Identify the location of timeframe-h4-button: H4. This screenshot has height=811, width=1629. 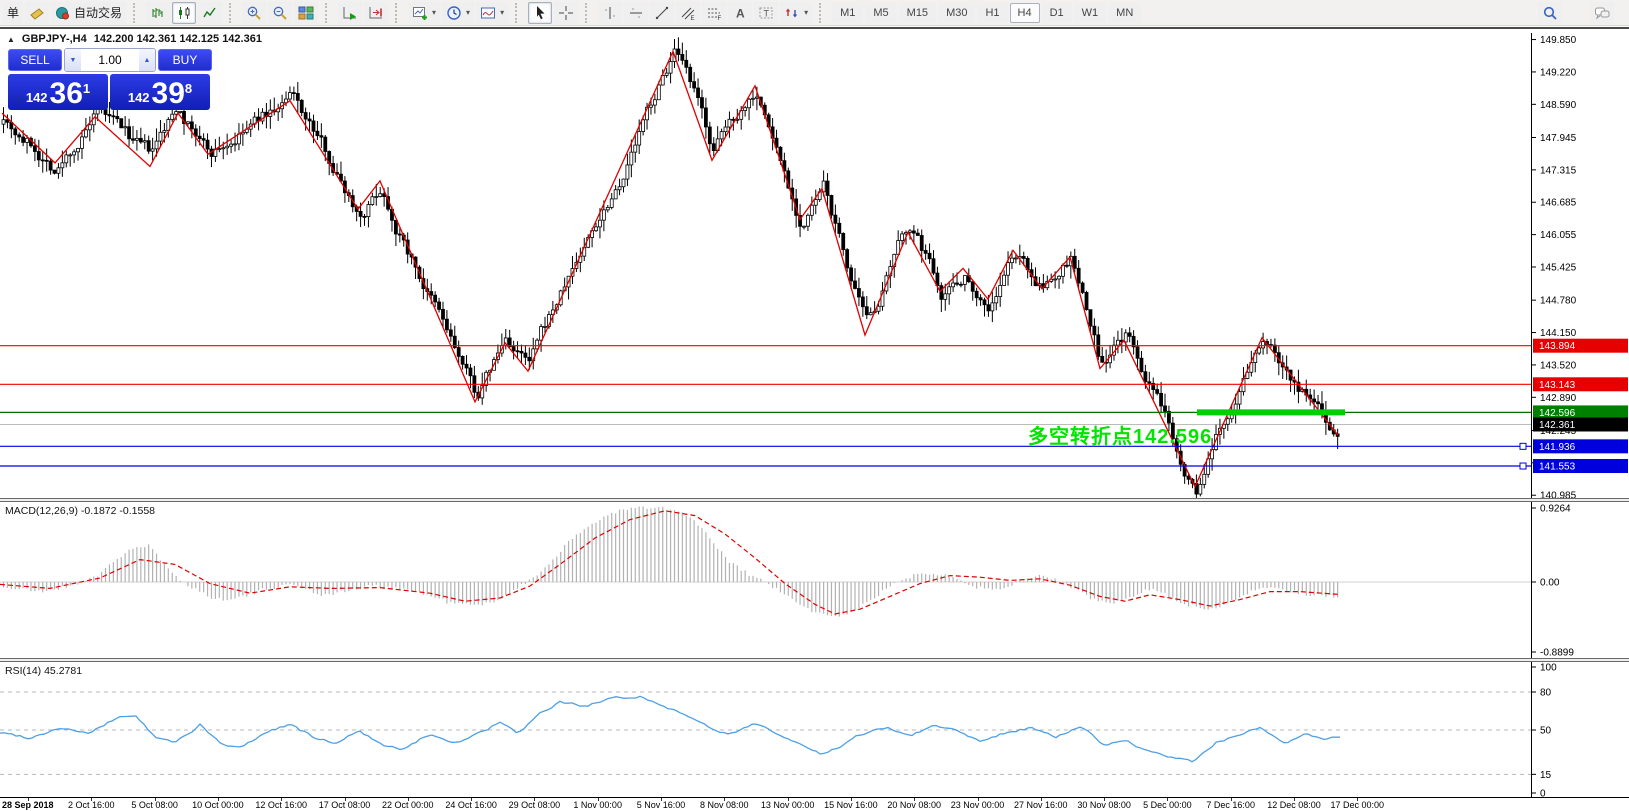
(1024, 12).